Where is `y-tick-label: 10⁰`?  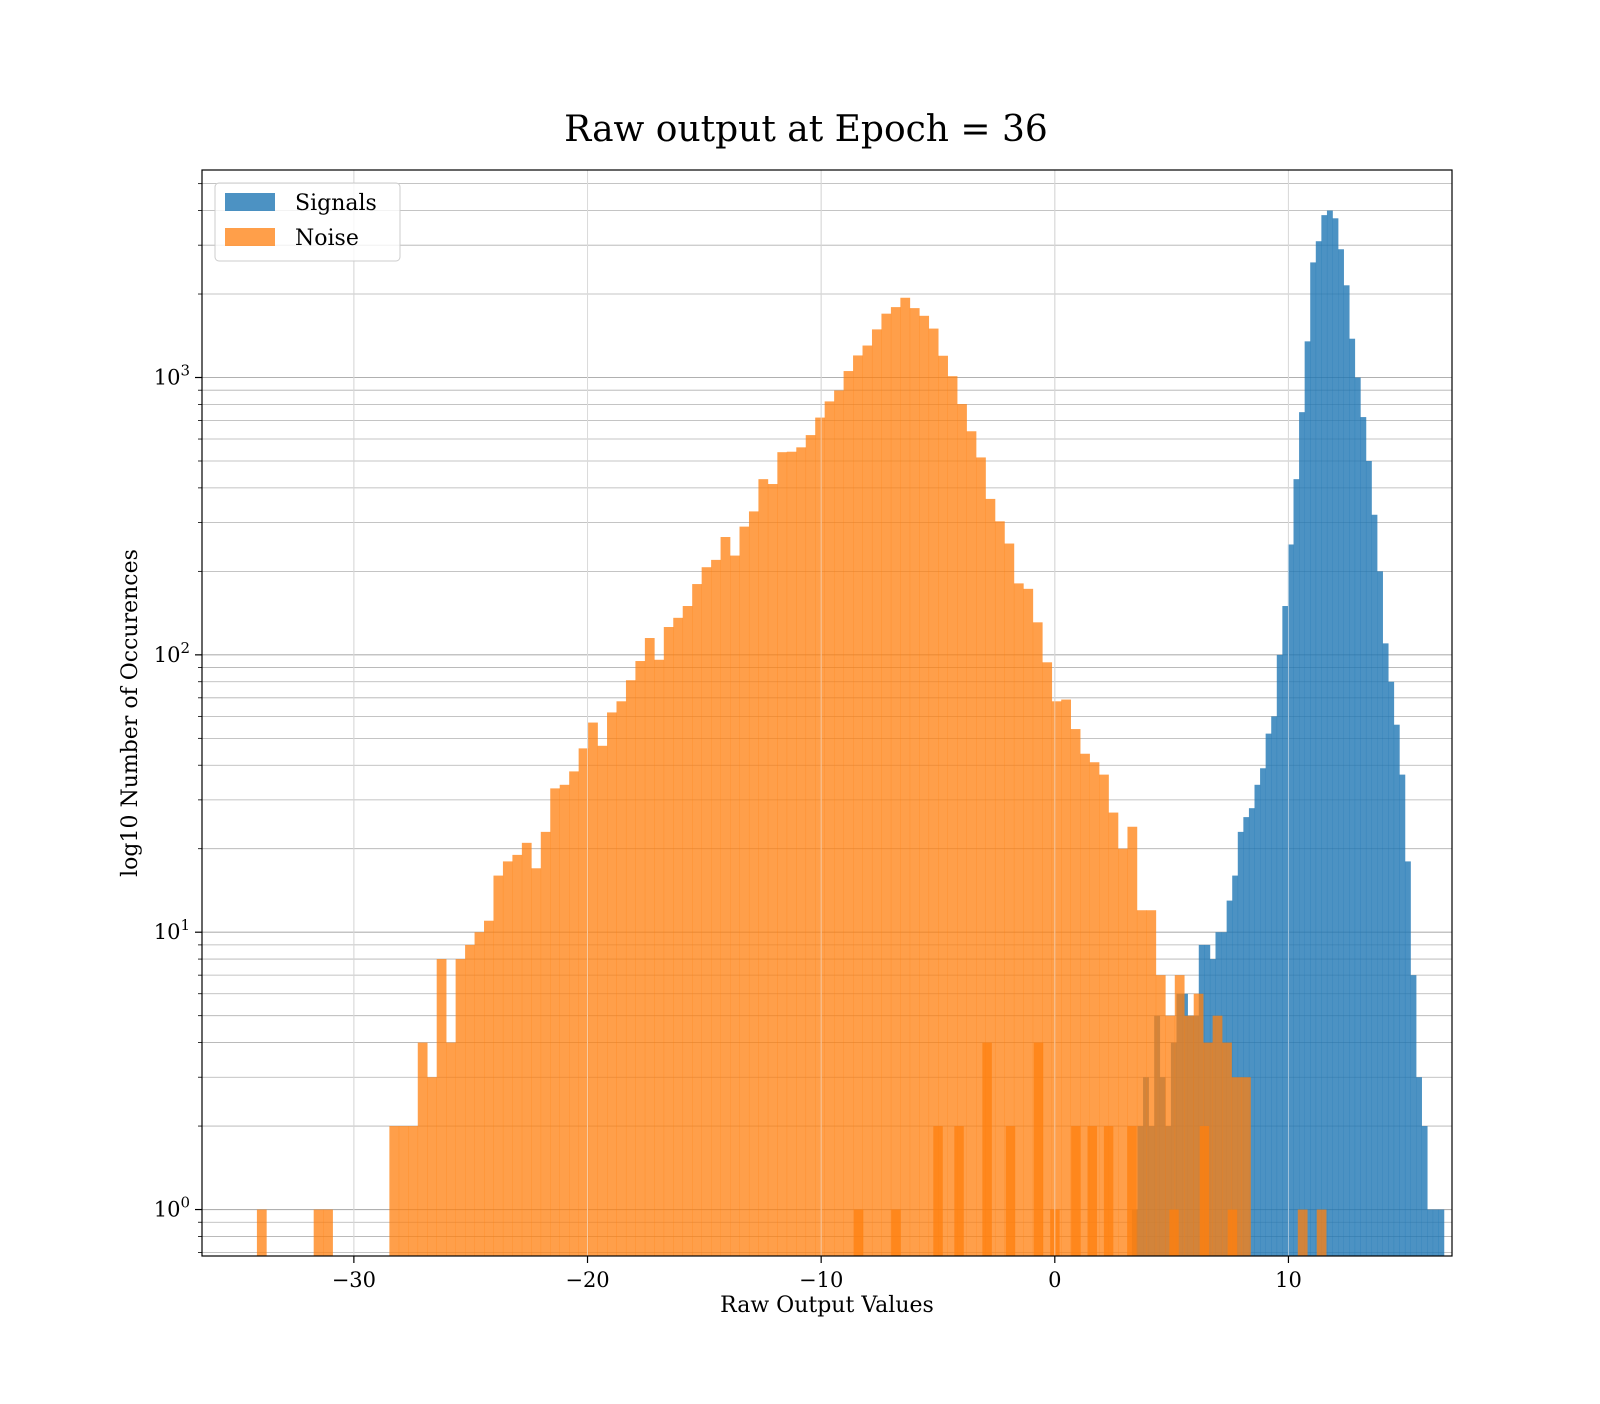
y-tick-label: 10⁰ is located at coordinates (172, 1208).